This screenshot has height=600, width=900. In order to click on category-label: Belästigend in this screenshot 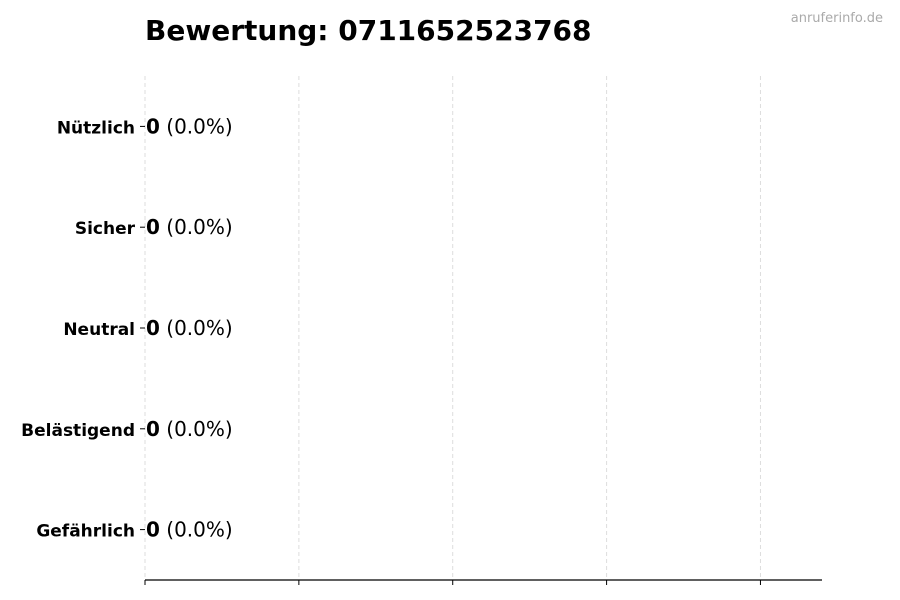, I will do `click(78, 431)`.